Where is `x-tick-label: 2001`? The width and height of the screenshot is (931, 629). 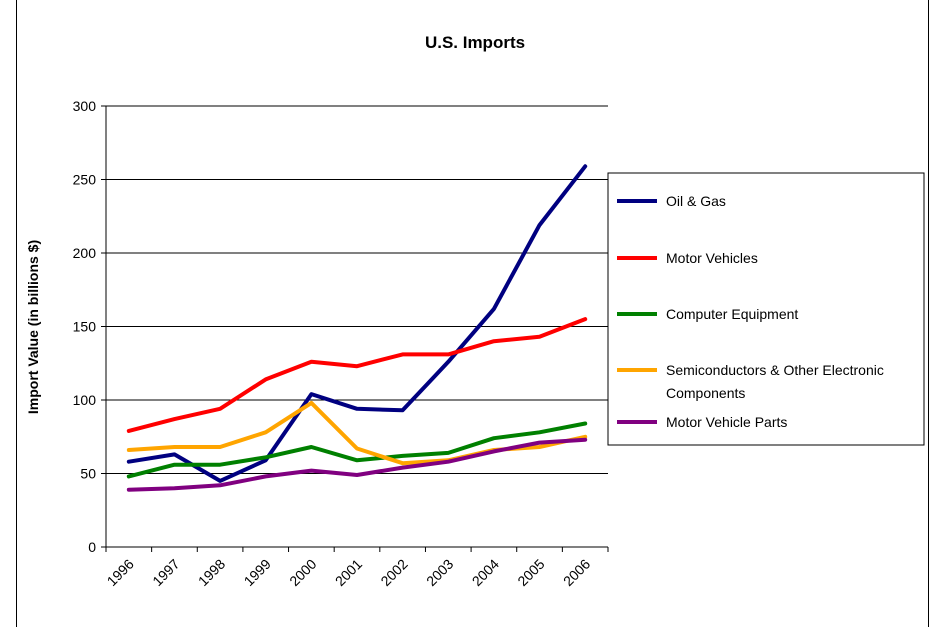
x-tick-label: 2001 is located at coordinates (348, 572).